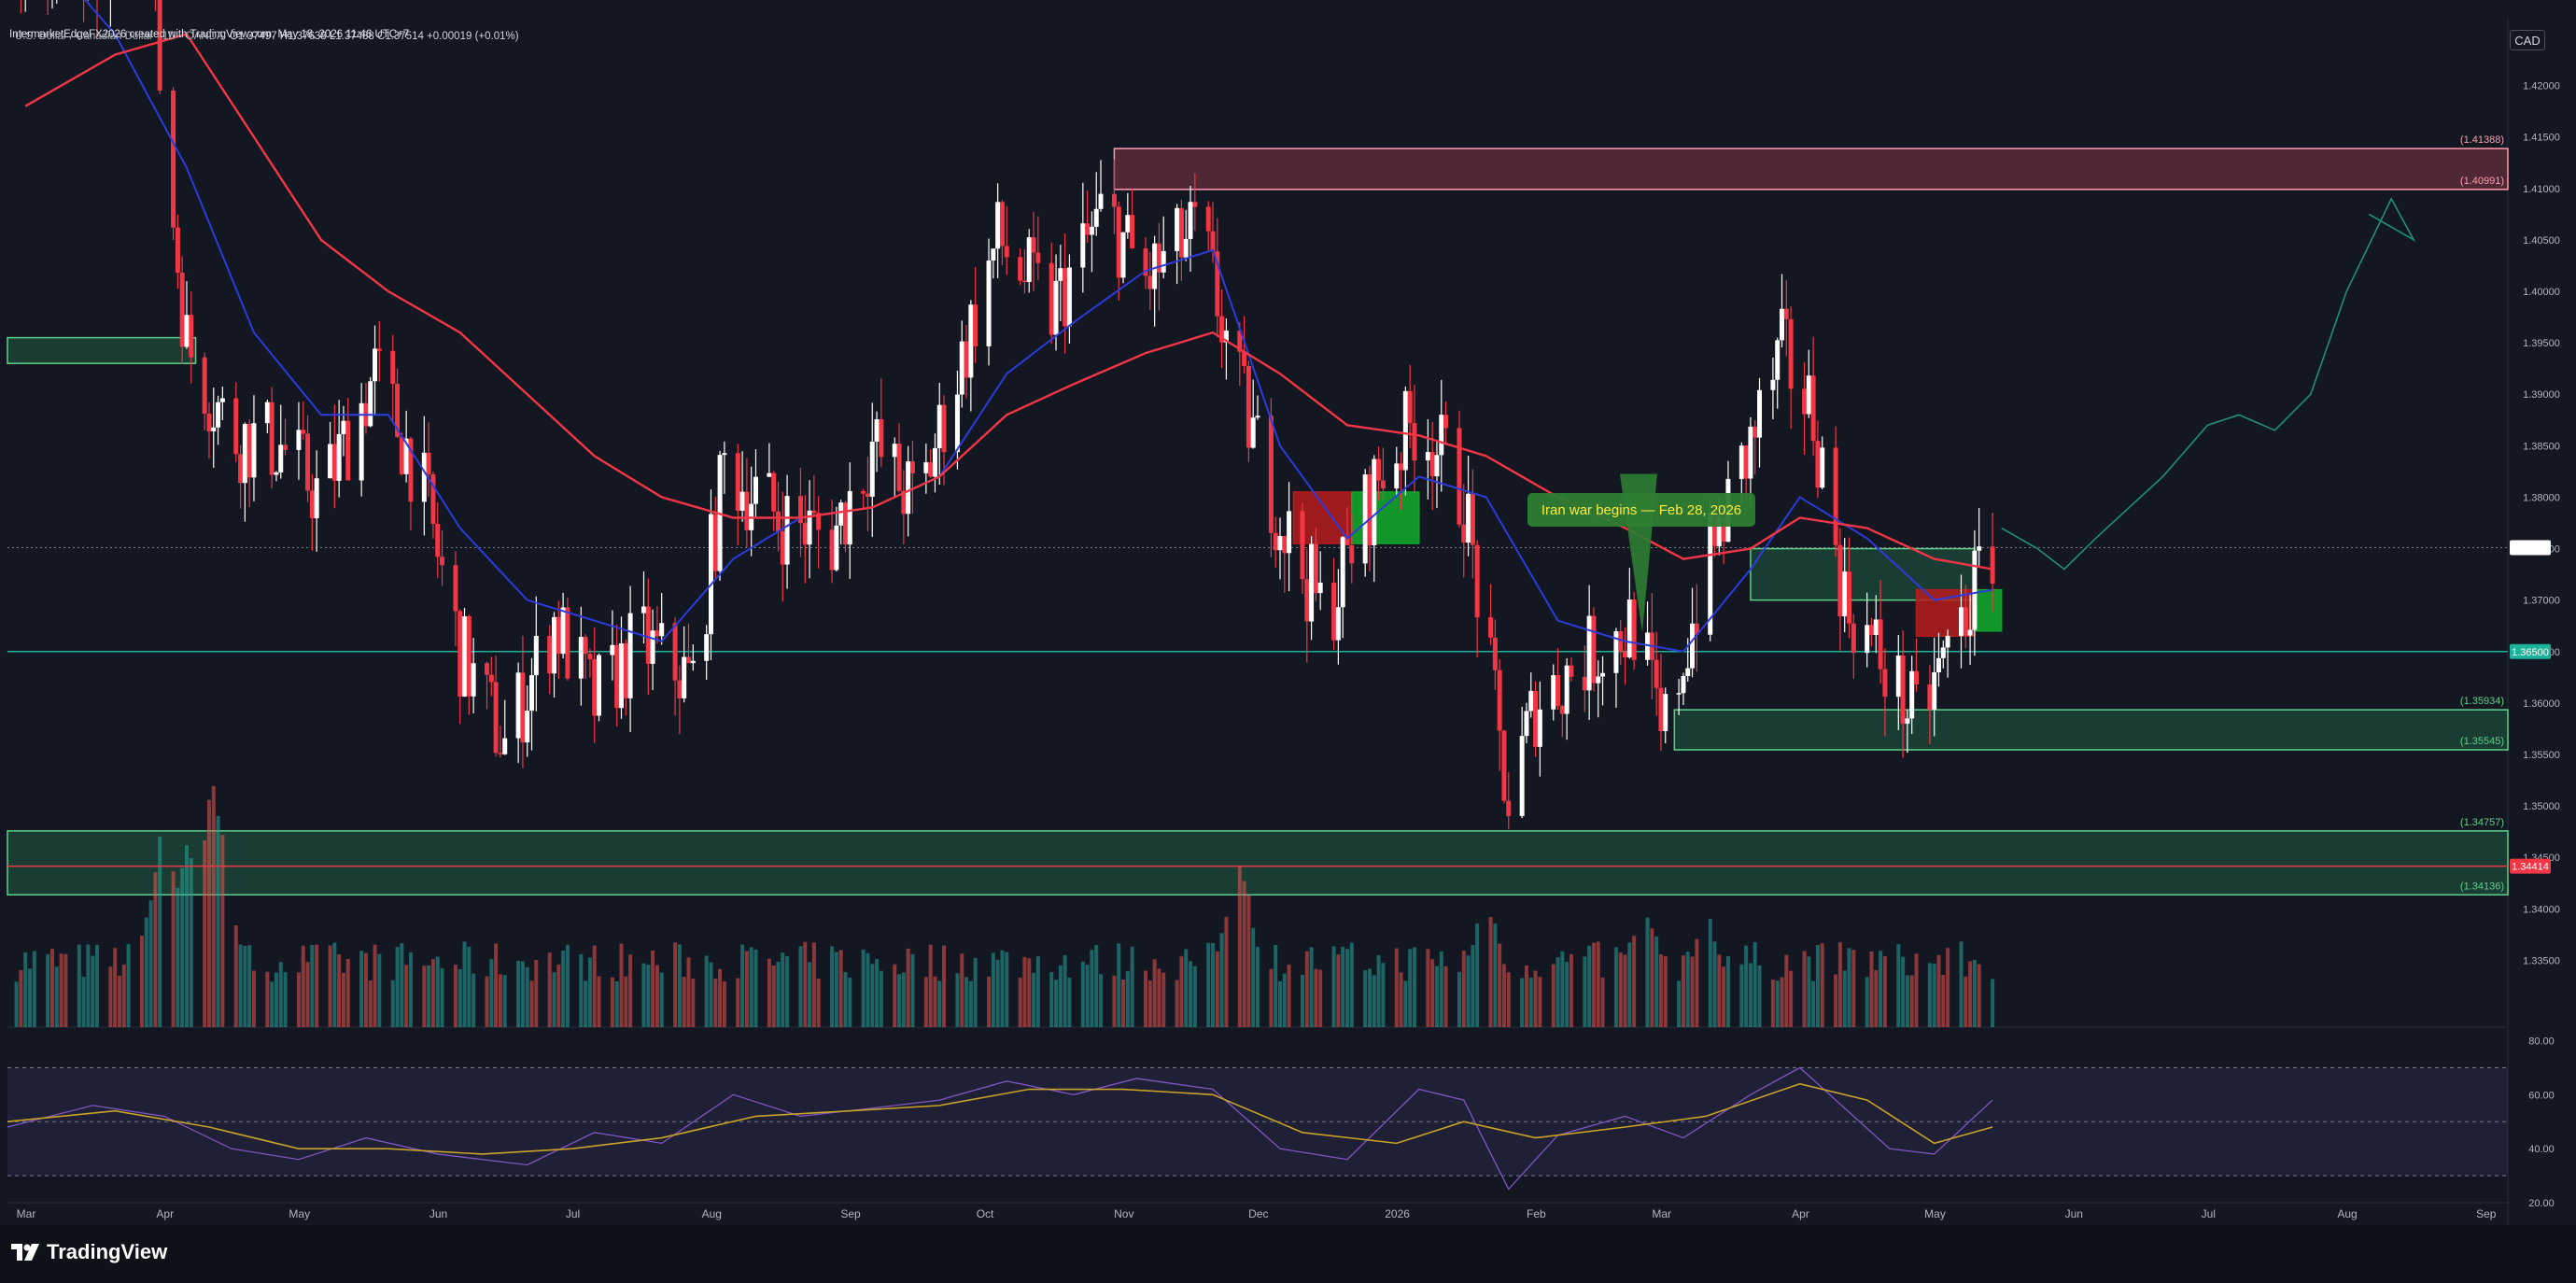  Describe the element at coordinates (2530, 866) in the screenshot. I see `price-tag` at that location.